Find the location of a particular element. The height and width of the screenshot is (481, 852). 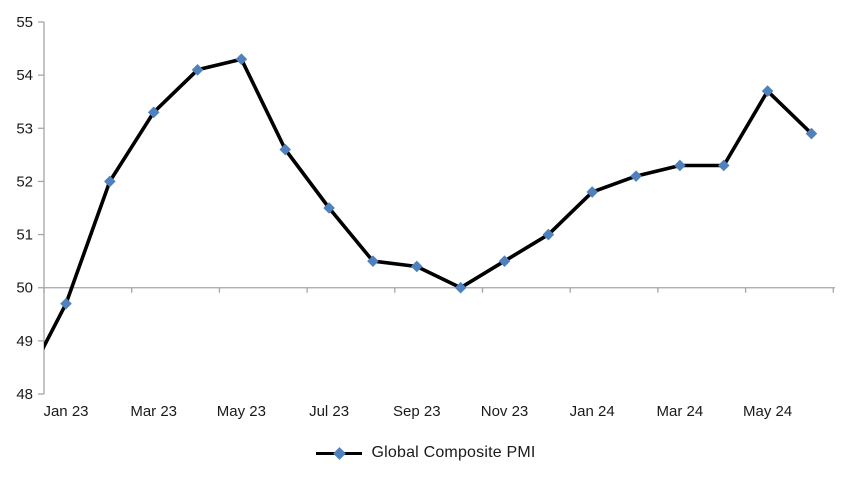

legend-line-sample is located at coordinates (339, 453).